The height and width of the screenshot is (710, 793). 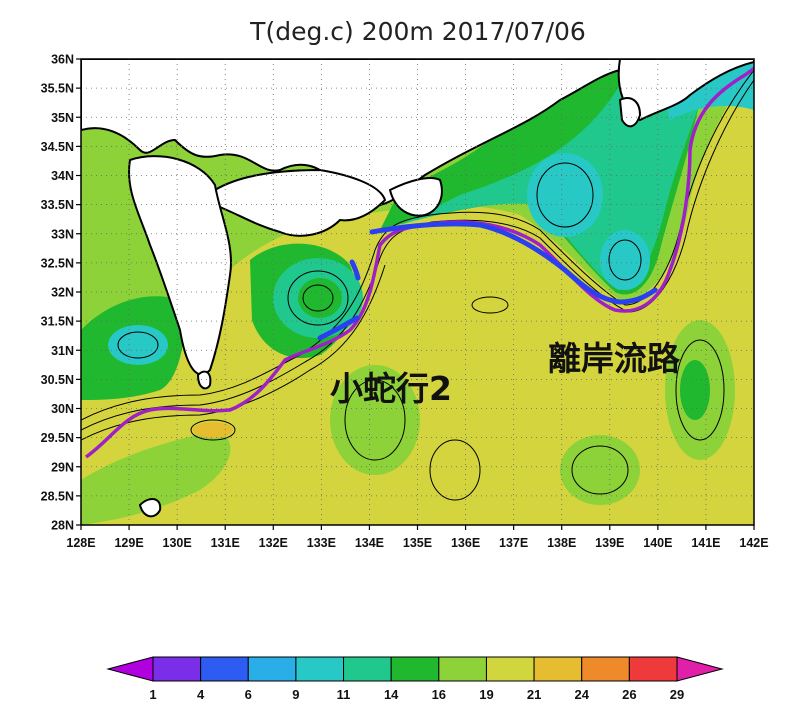 What do you see at coordinates (62, 176) in the screenshot?
I see `latitude-tick-label: 34N` at bounding box center [62, 176].